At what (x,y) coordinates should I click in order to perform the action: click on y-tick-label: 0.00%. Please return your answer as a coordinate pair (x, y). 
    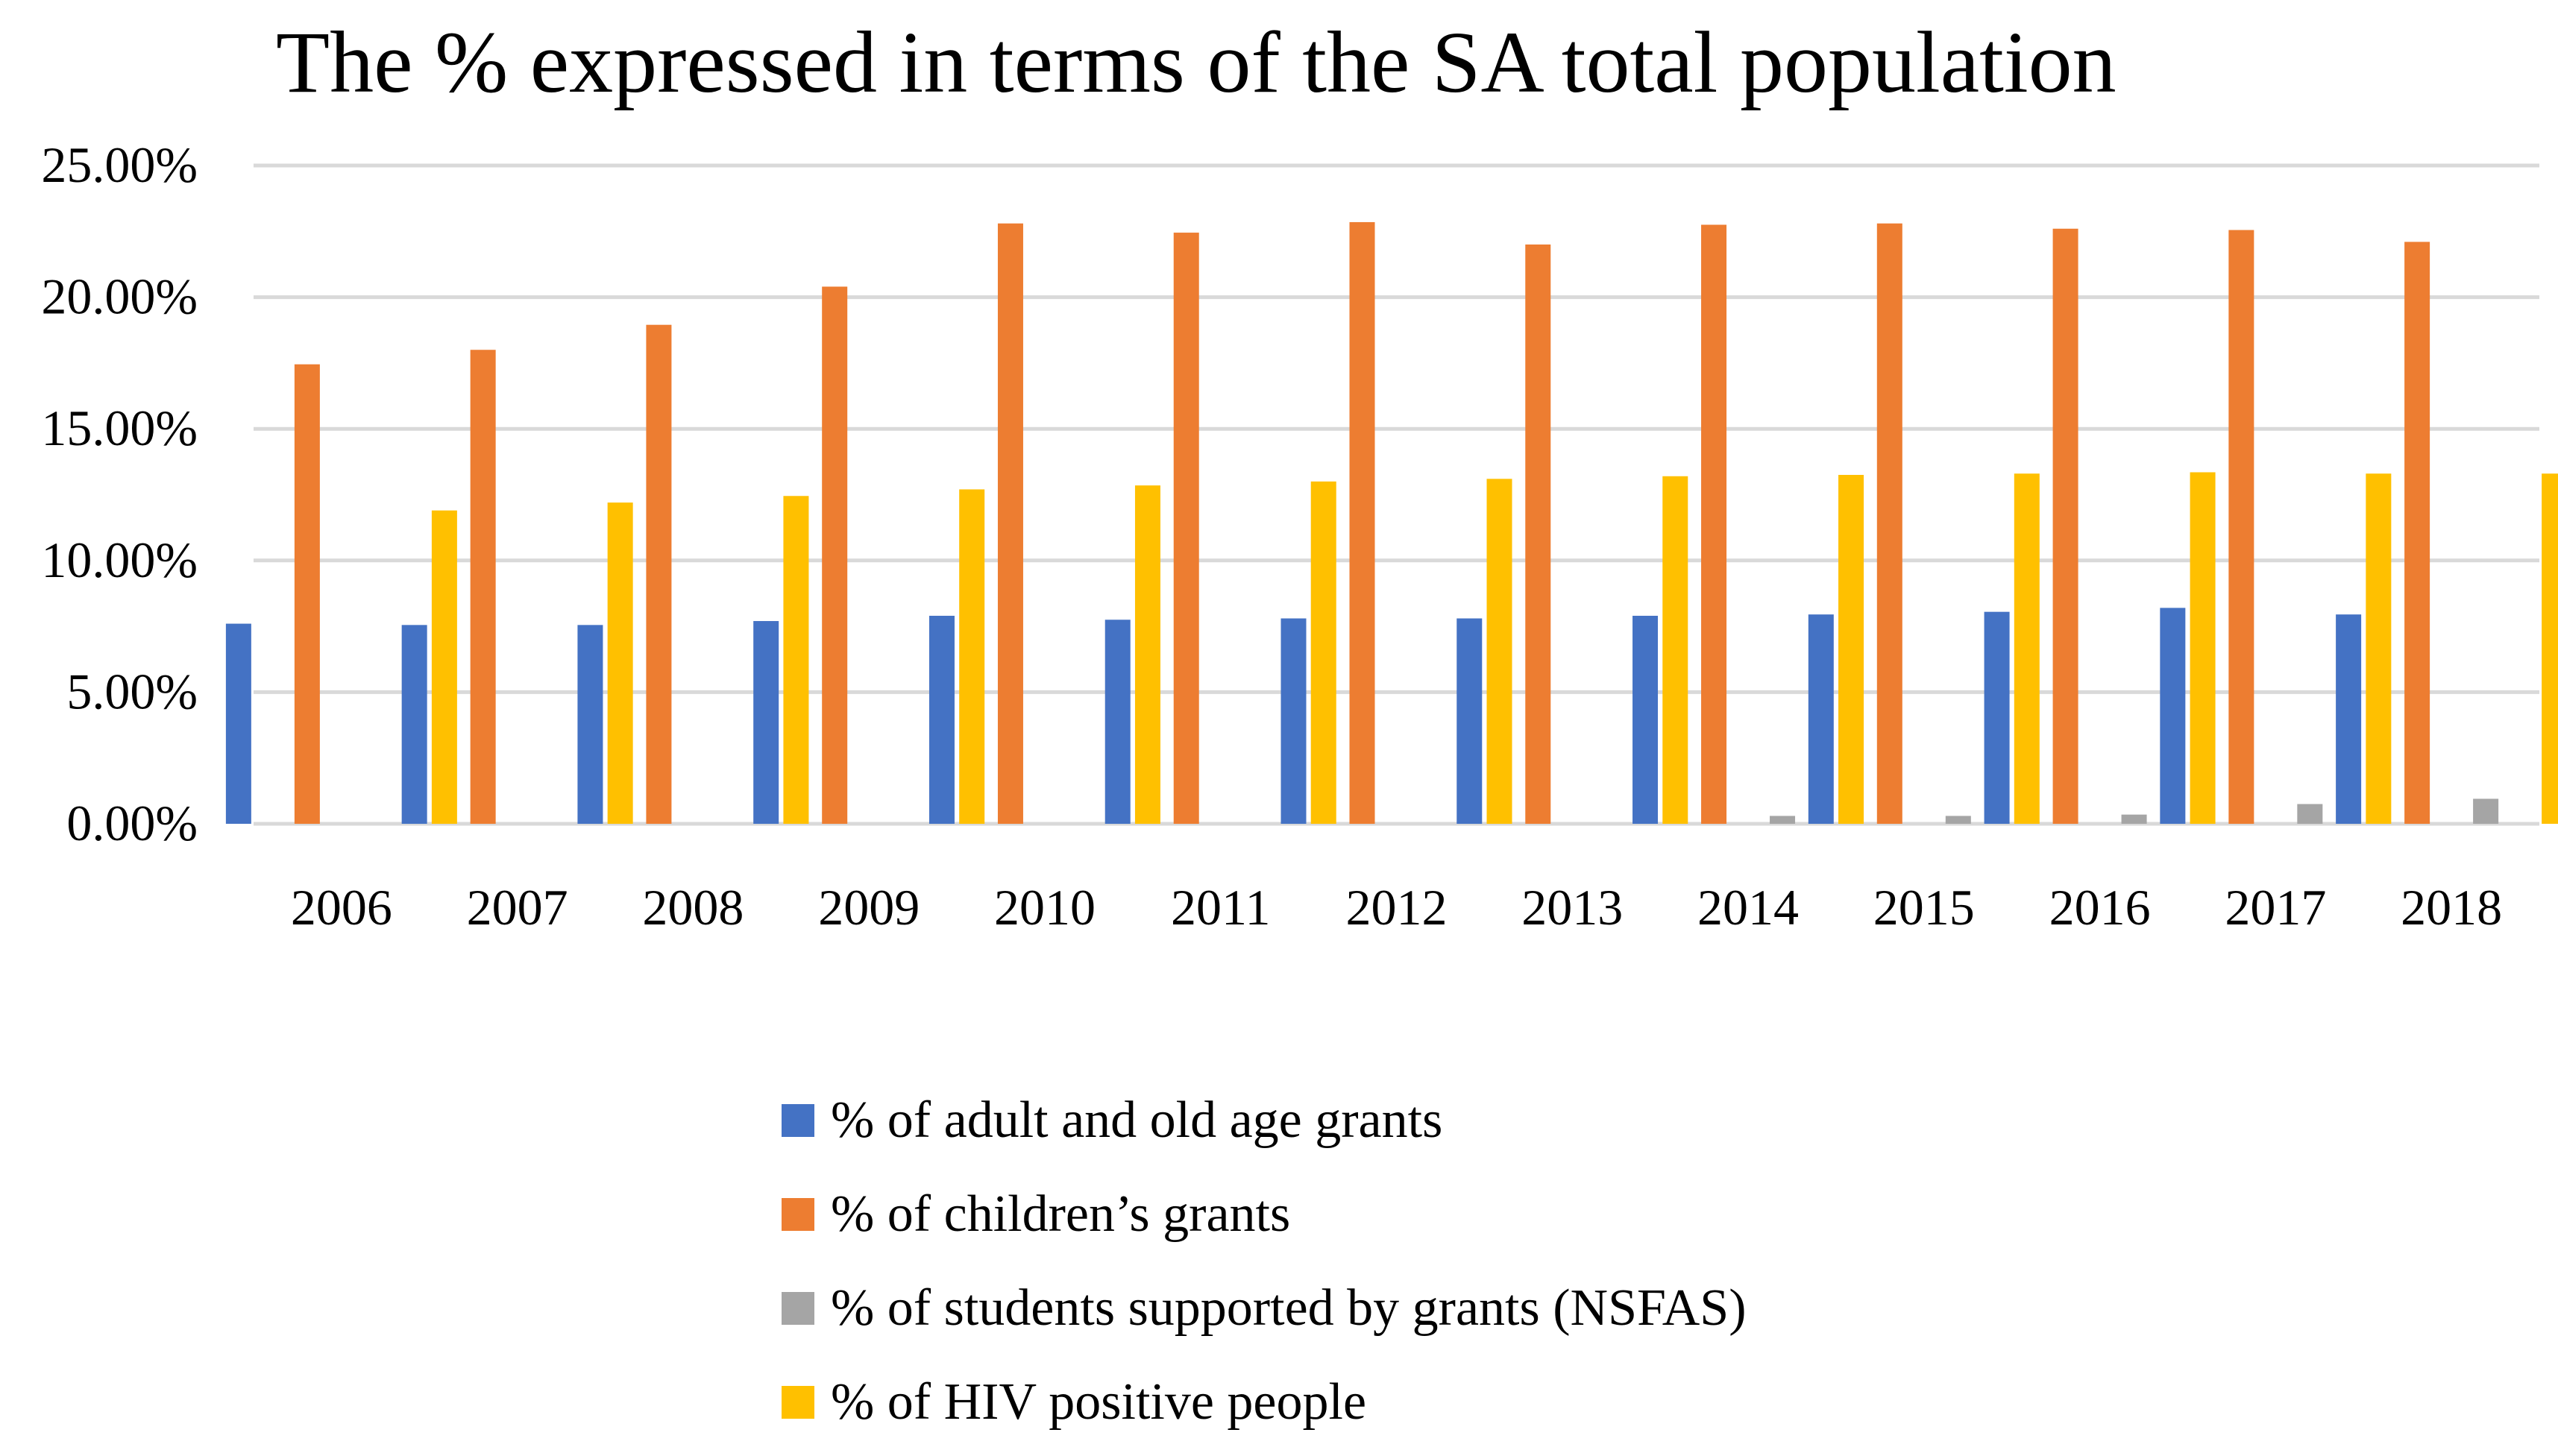
    Looking at the image, I should click on (132, 823).